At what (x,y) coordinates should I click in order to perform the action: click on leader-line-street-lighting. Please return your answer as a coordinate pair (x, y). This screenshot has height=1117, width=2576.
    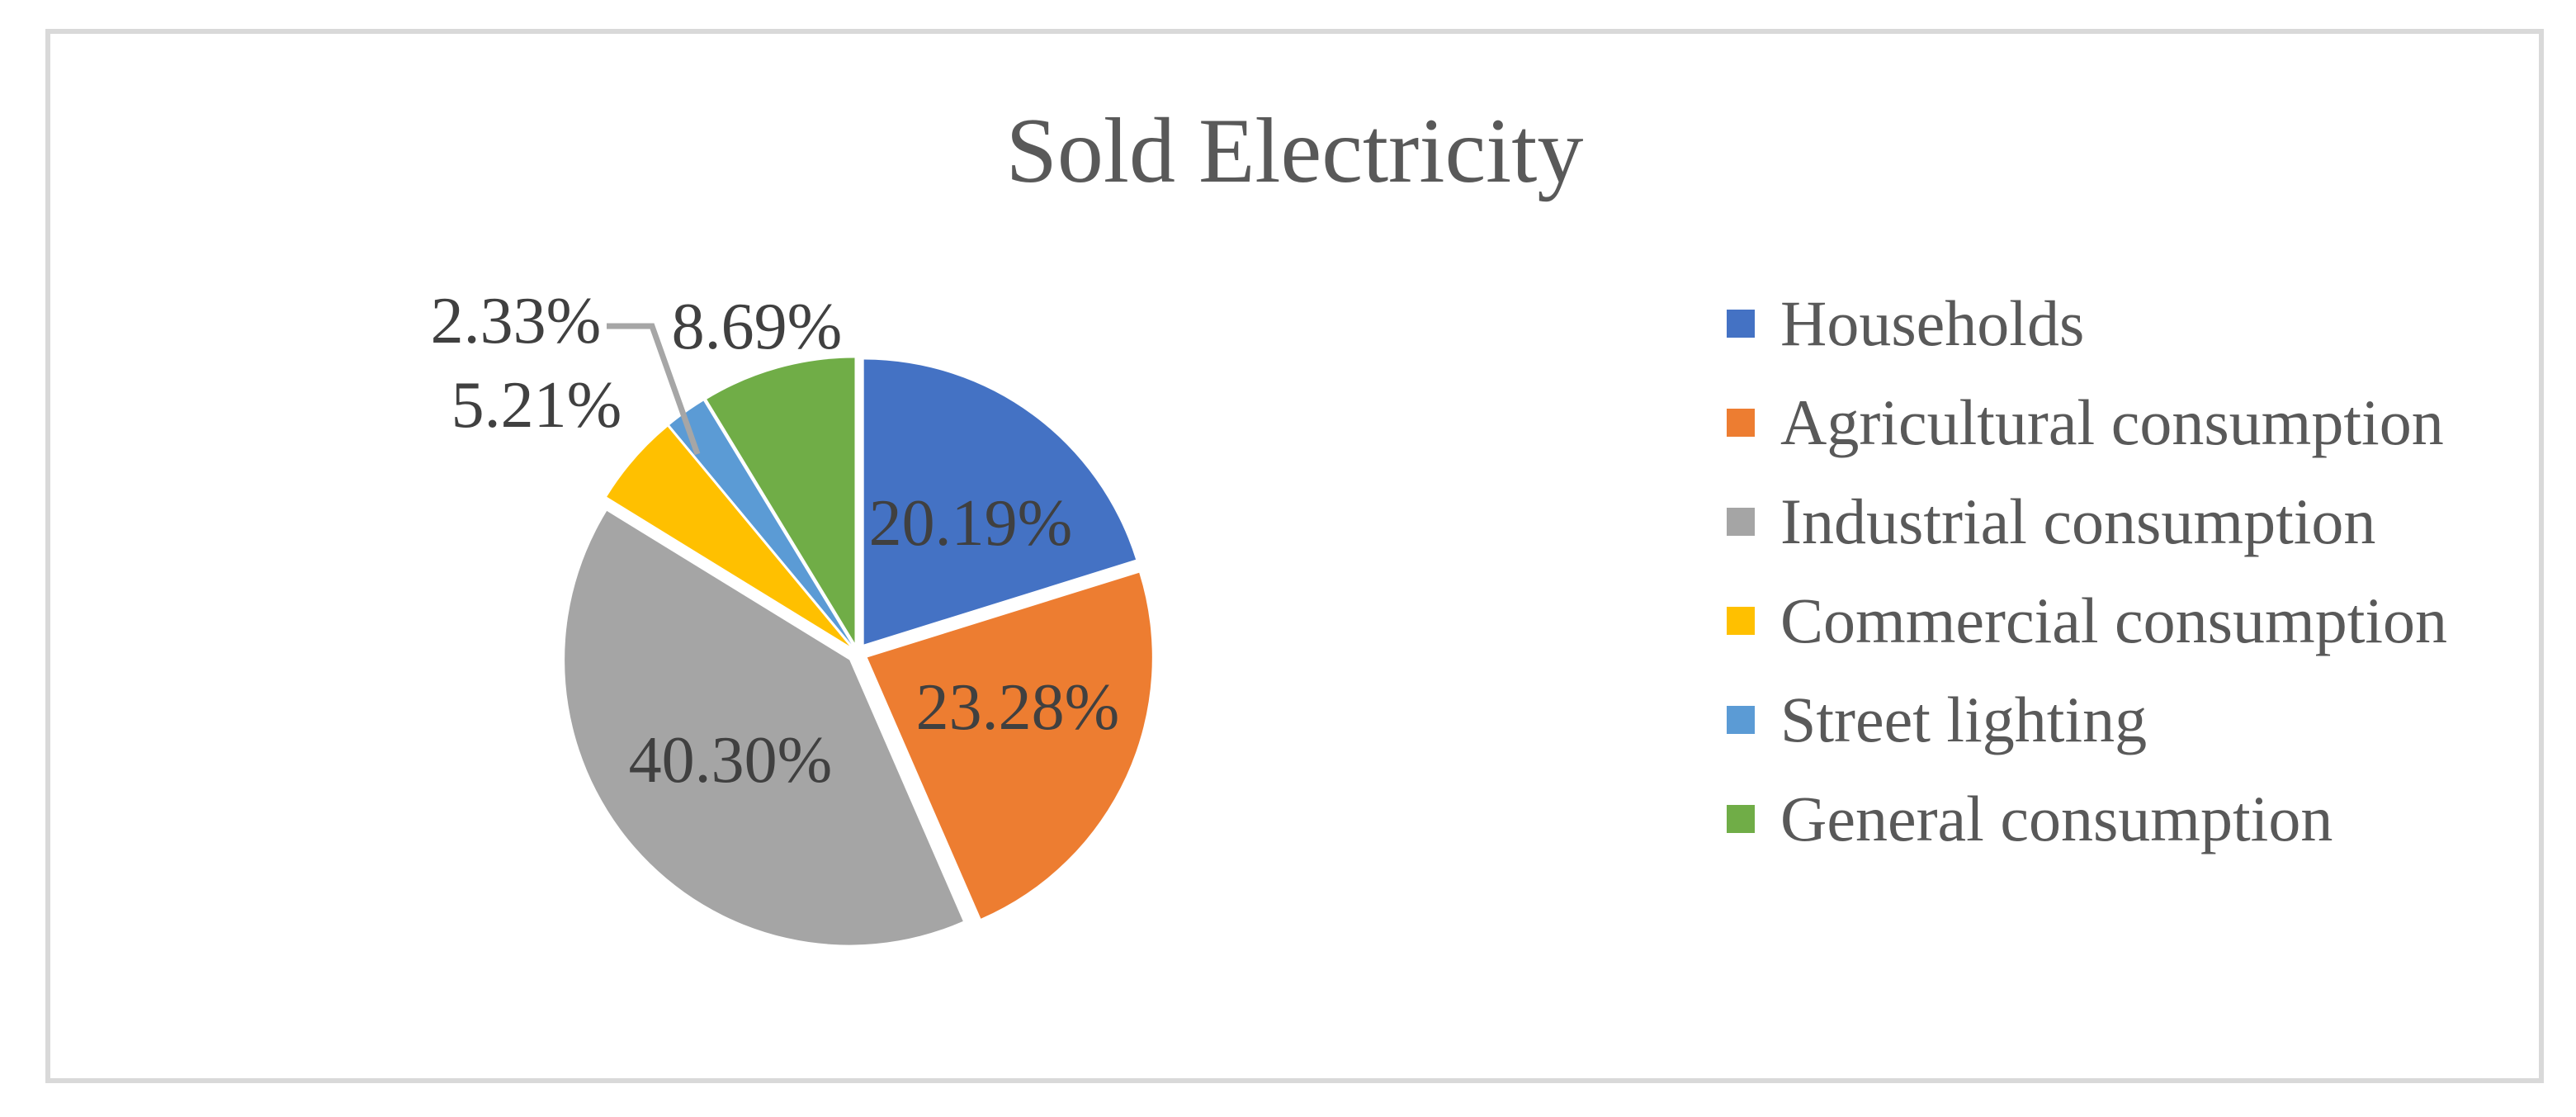
    Looking at the image, I should click on (654, 389).